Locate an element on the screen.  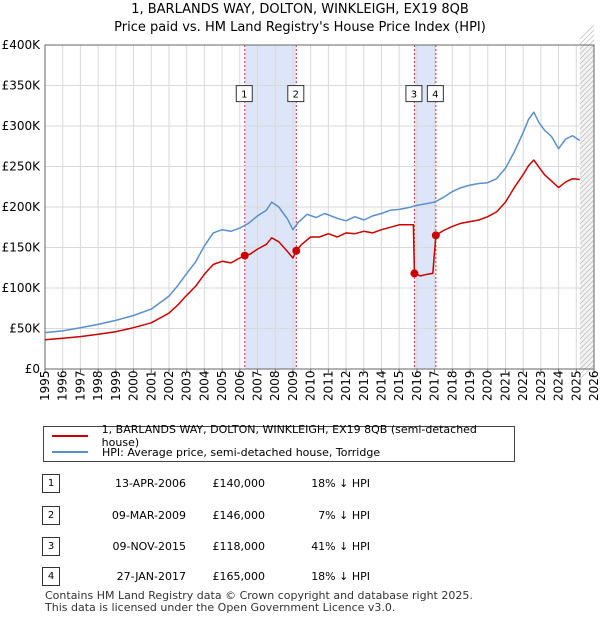
sale-label-number: 2 is located at coordinates (296, 95).